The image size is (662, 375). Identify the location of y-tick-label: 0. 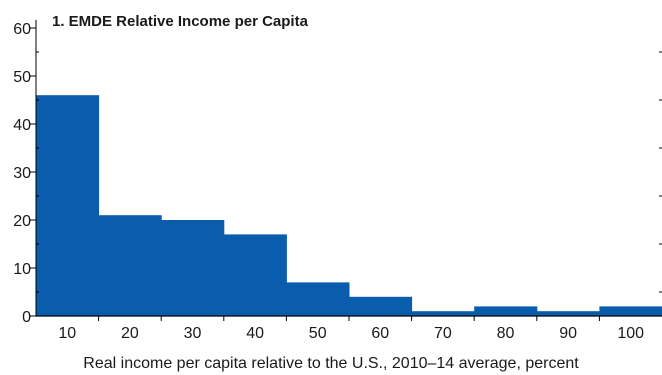
(26, 317).